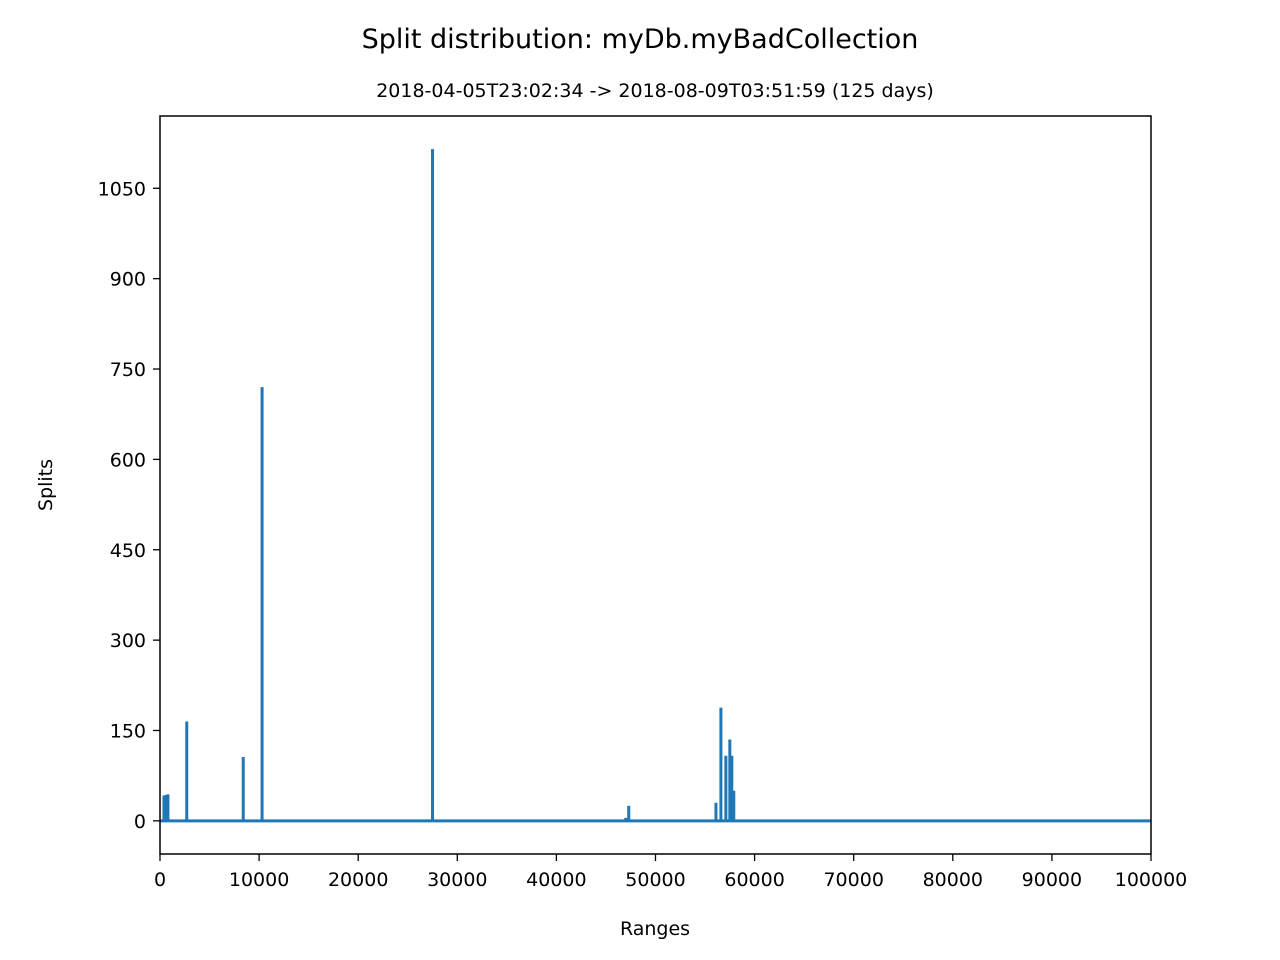 The height and width of the screenshot is (960, 1280). I want to click on x-tick-label: 60000, so click(754, 880).